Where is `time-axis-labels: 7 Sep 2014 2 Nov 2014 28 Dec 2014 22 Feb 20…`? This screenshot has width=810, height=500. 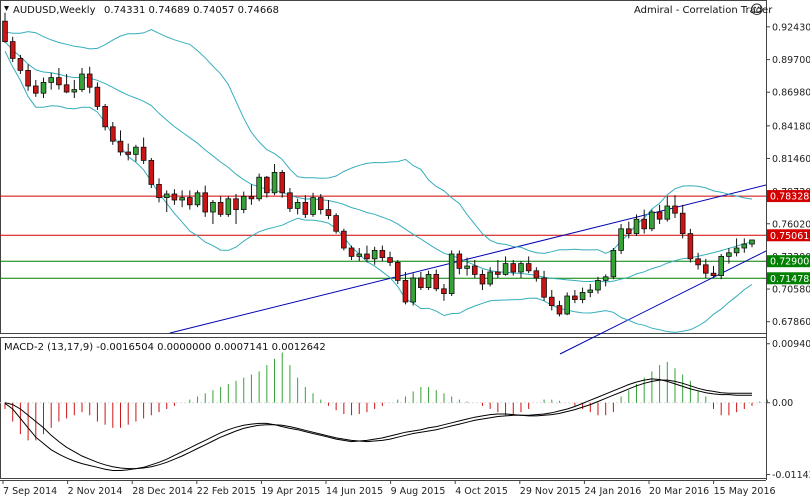
time-axis-labels: 7 Sep 2014 2 Nov 2014 28 Dec 2014 22 Feb 20… is located at coordinates (389, 488).